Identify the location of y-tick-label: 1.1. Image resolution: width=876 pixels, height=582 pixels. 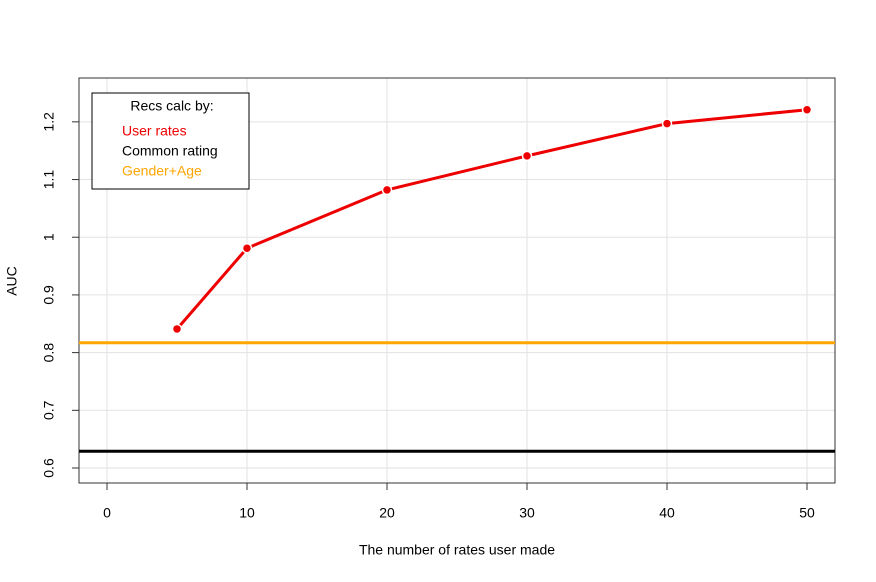
(49, 180).